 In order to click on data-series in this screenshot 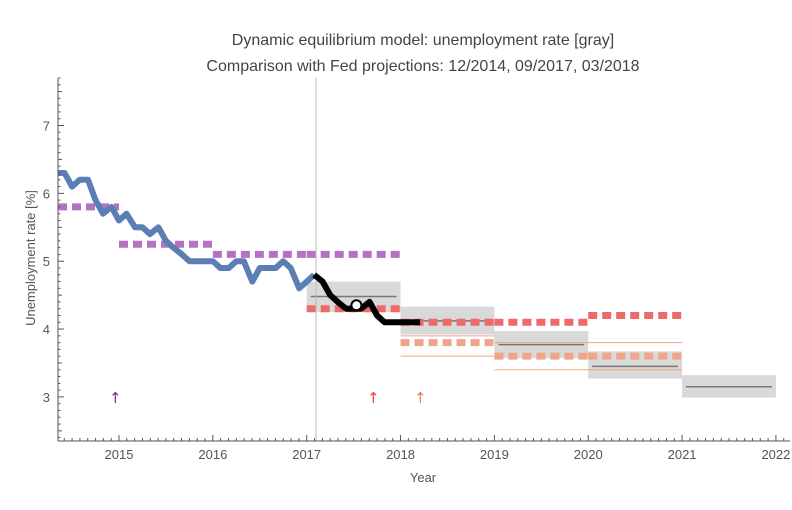, I will do `click(239, 248)`.